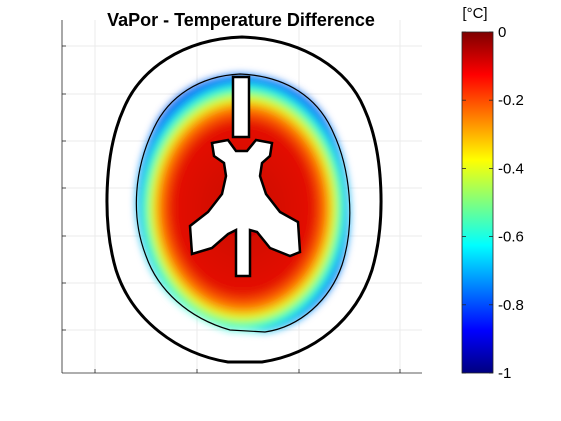 The image size is (561, 421). What do you see at coordinates (474, 13) in the screenshot?
I see `colorbar-unit: [°C]` at bounding box center [474, 13].